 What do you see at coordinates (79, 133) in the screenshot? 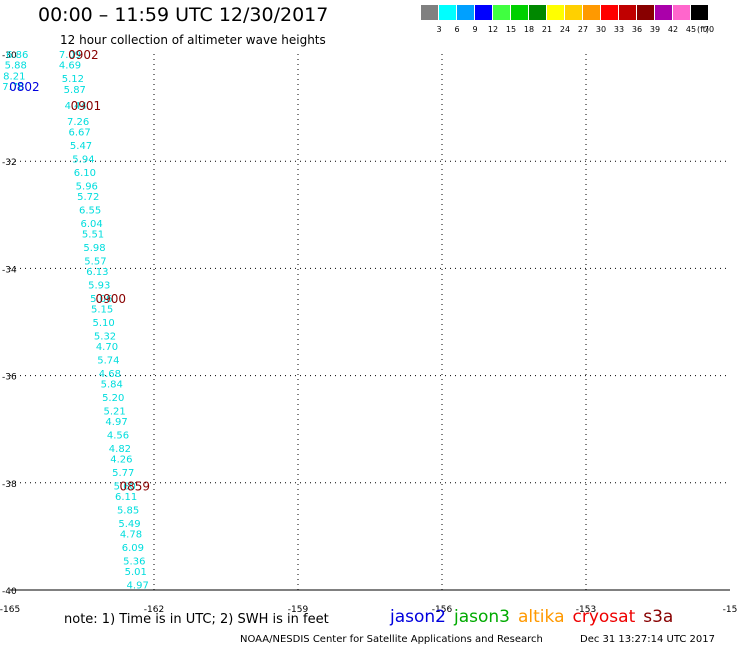
I see `wave-height-point: 6.67` at bounding box center [79, 133].